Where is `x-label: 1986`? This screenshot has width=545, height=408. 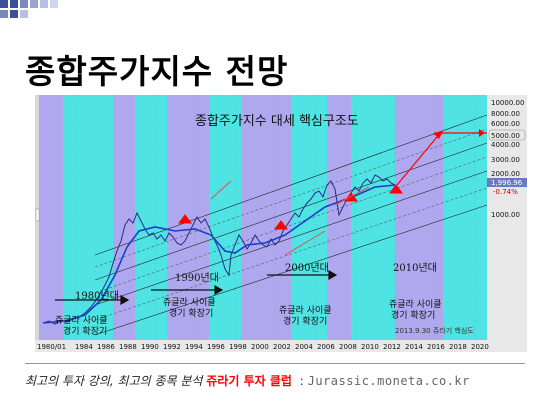
x-label: 1986 is located at coordinates (106, 347).